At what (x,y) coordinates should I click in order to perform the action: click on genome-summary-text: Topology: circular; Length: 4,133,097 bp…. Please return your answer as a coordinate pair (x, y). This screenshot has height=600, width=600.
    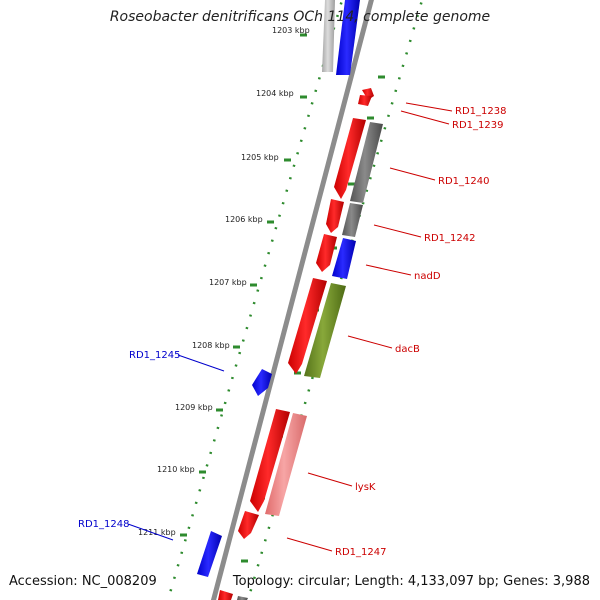
    Looking at the image, I should click on (411, 581).